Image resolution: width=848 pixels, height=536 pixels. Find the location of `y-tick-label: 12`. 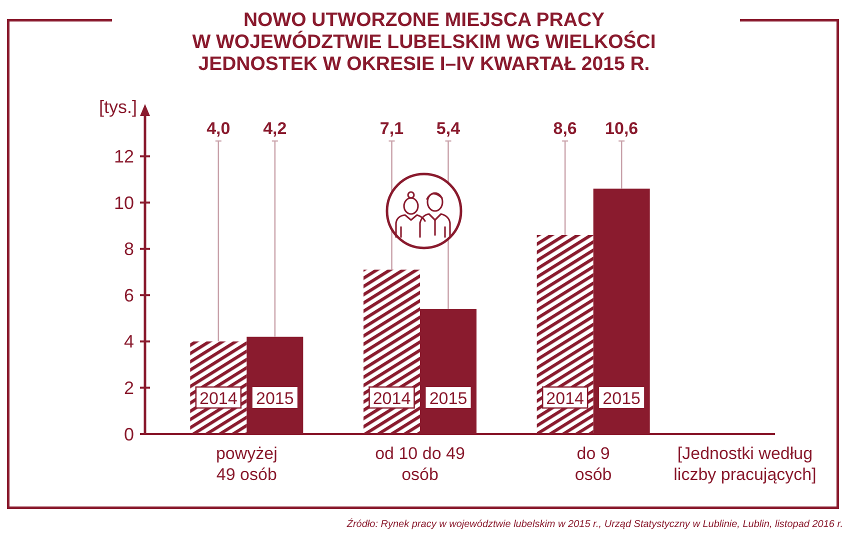

y-tick-label: 12 is located at coordinates (124, 156).